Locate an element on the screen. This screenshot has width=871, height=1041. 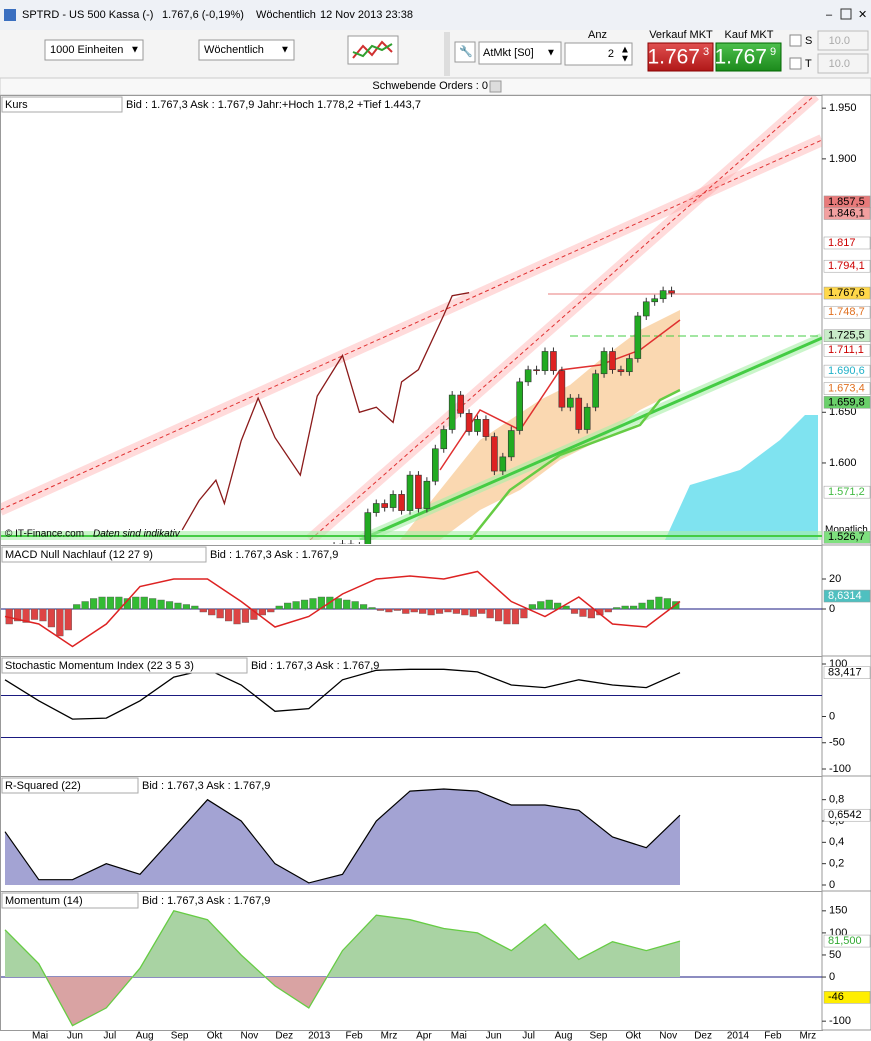
chart-tools-button is located at coordinates (373, 50).